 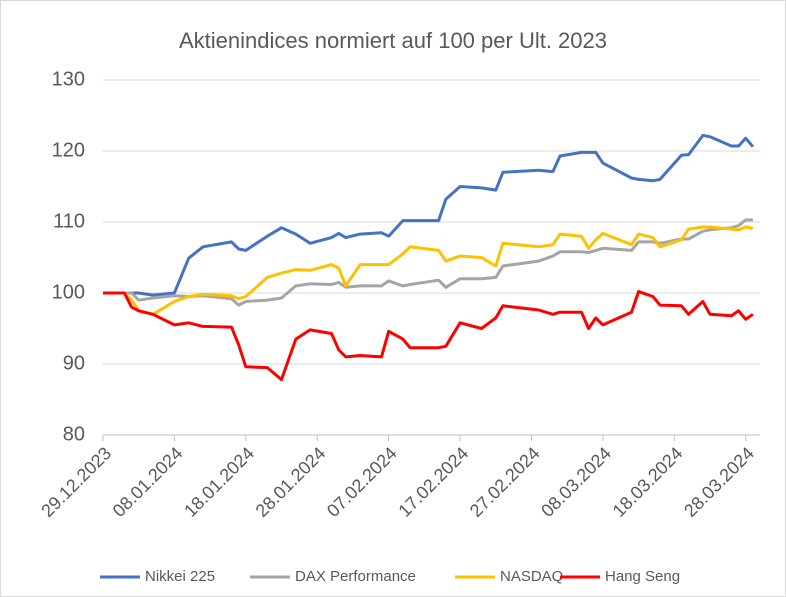 What do you see at coordinates (68, 292) in the screenshot?
I see `y-tick-label: 100` at bounding box center [68, 292].